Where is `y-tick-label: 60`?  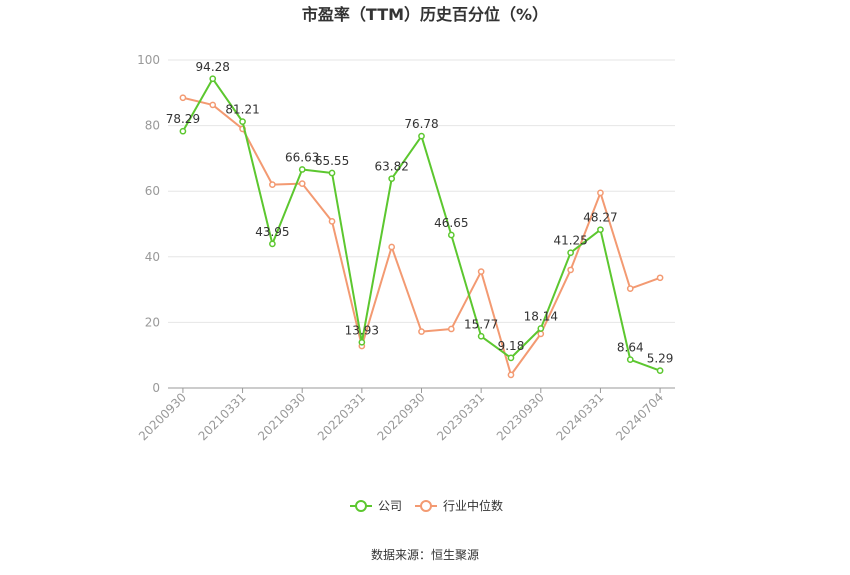
y-tick-label: 60 is located at coordinates (152, 191).